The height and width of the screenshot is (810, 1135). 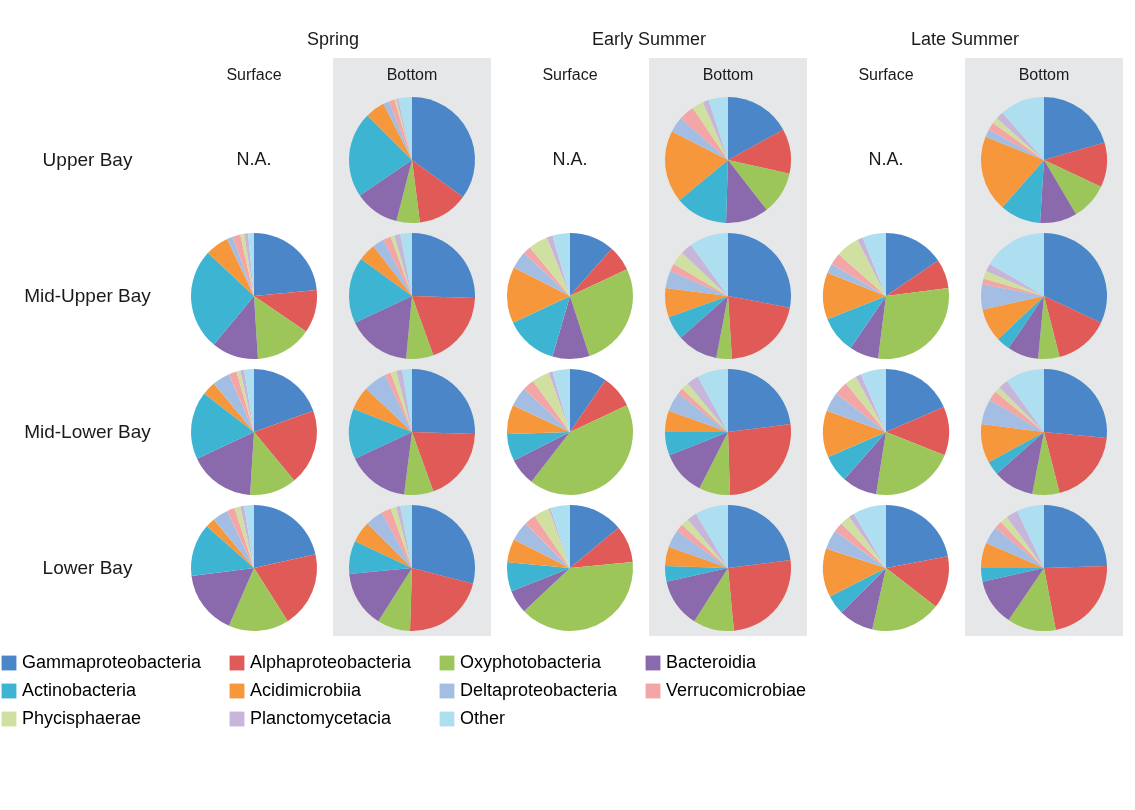 I want to click on legend-label: Deltaproteobacteria, so click(x=539, y=690).